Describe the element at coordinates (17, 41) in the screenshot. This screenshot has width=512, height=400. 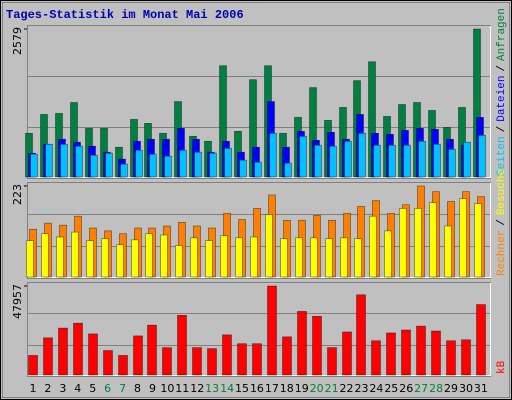
I see `y-tick-label: 2579` at that location.